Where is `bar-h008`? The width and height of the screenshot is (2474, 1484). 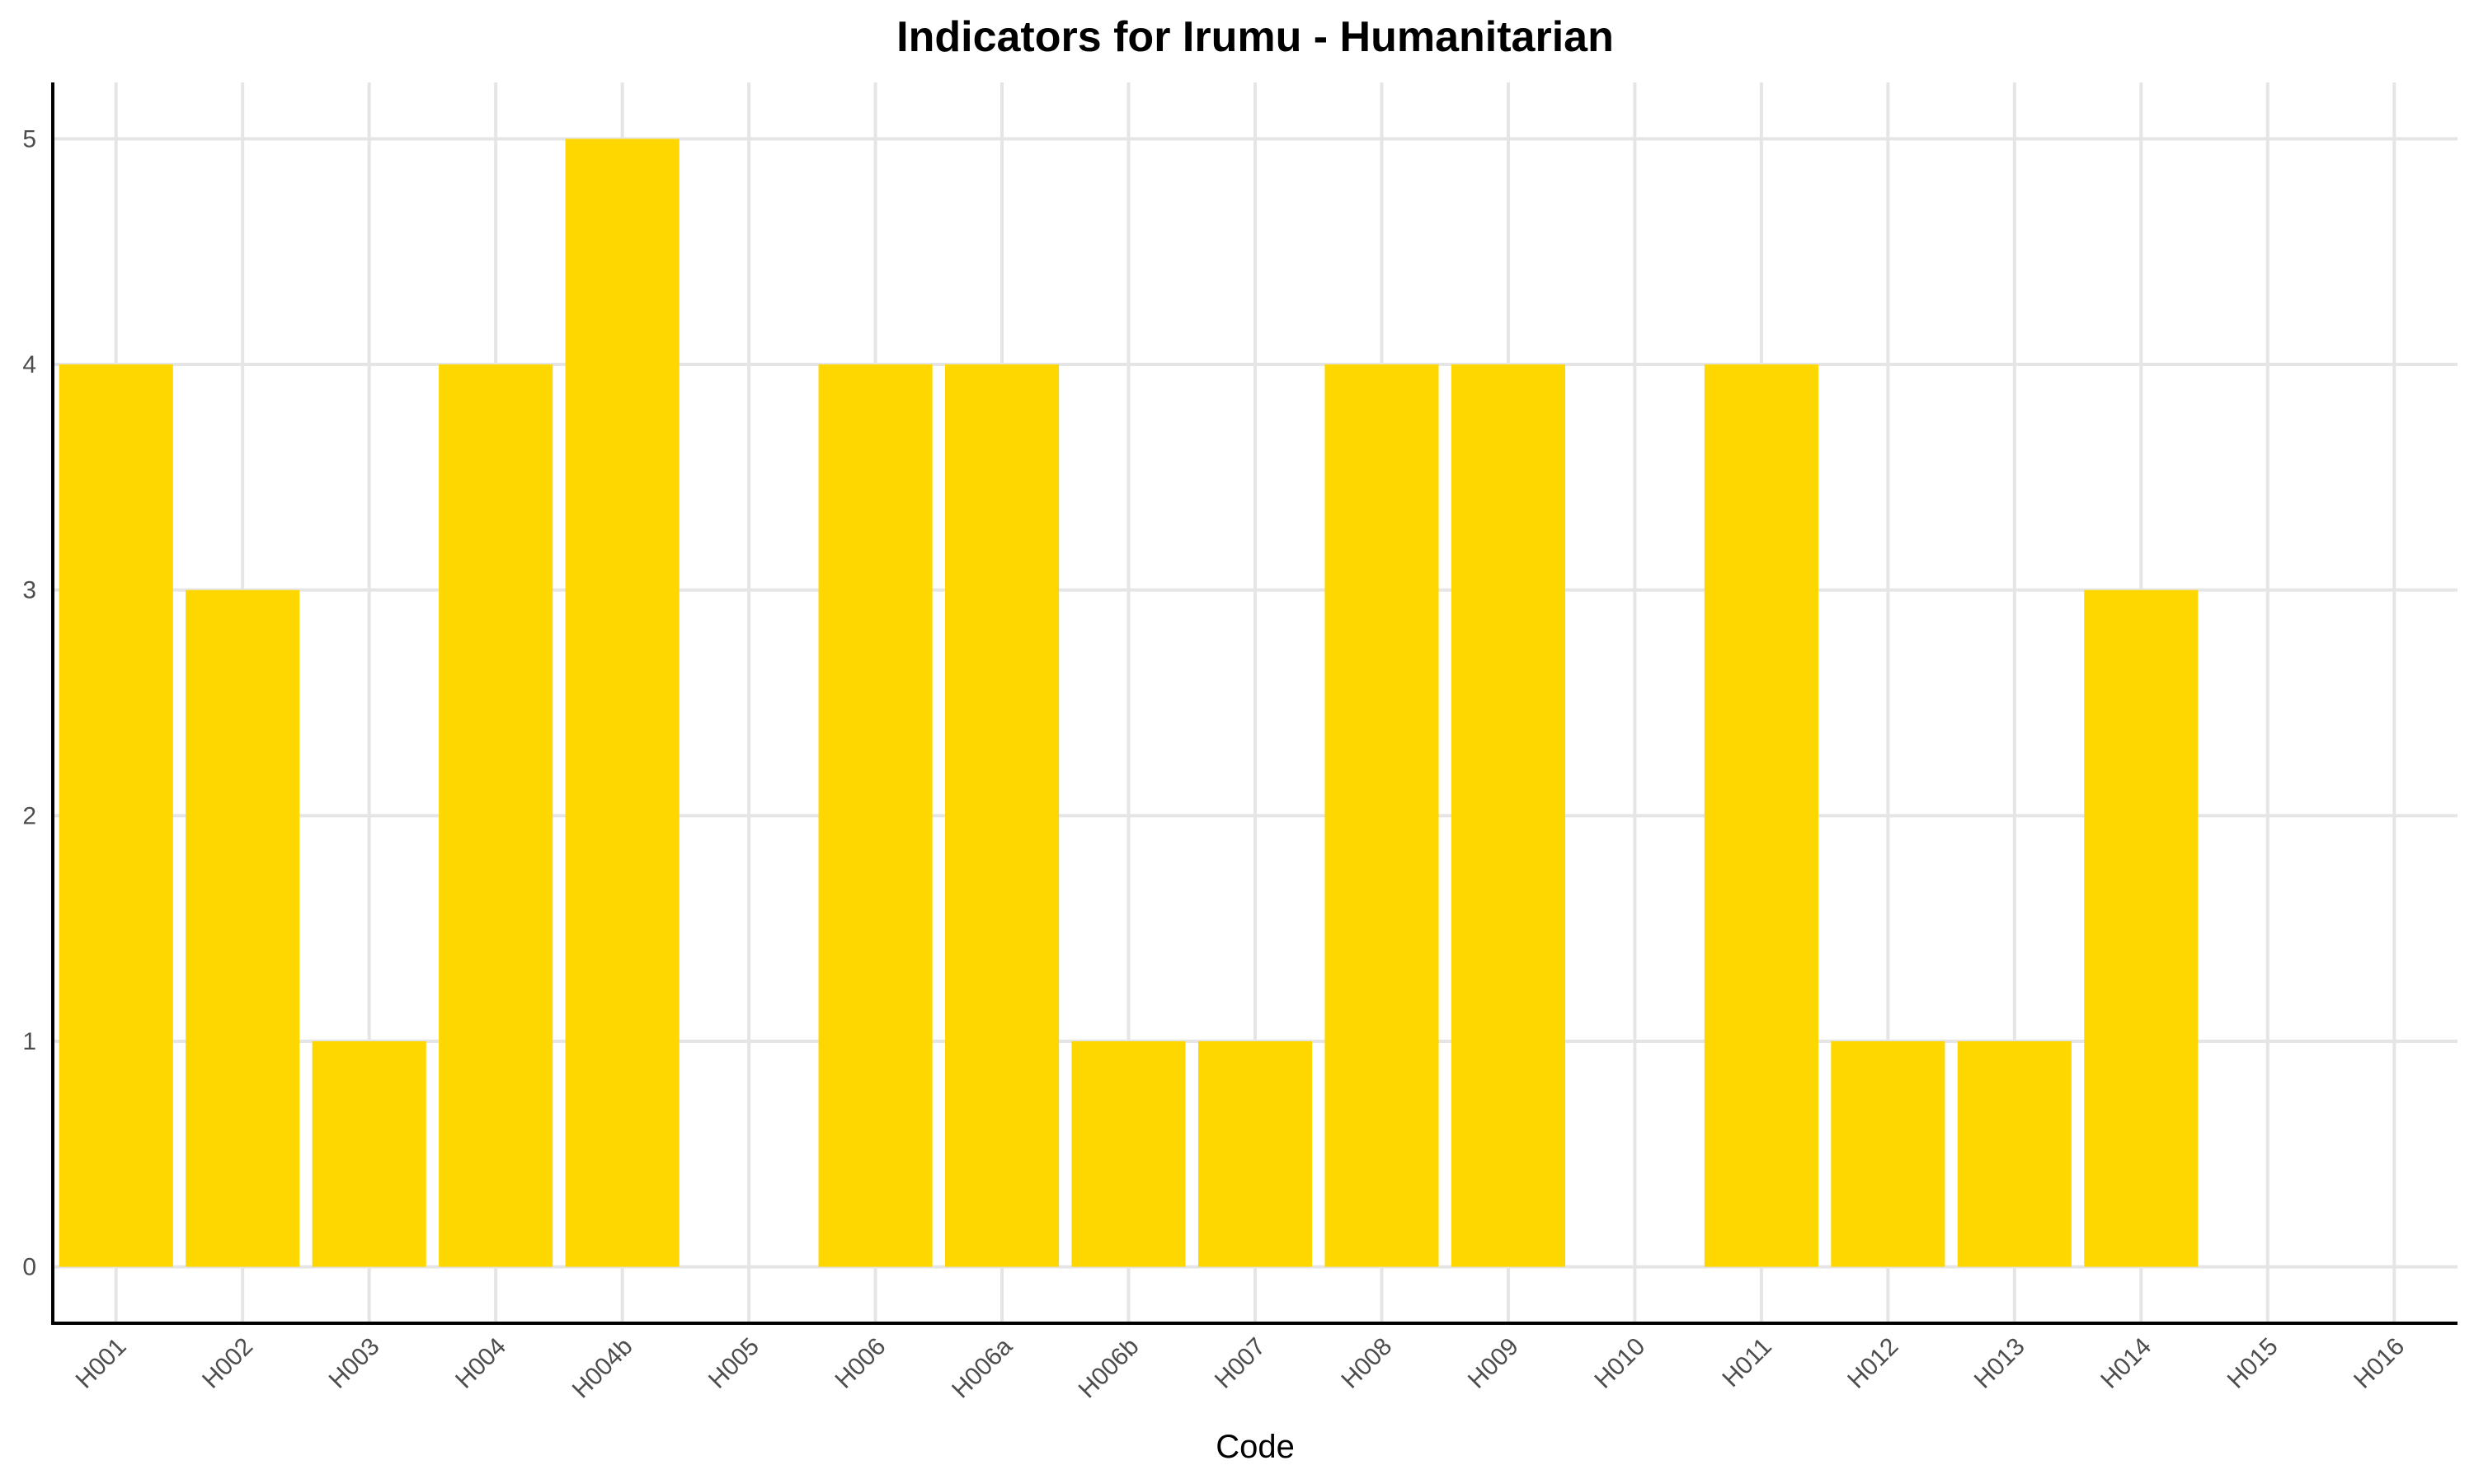
bar-h008 is located at coordinates (1381, 815).